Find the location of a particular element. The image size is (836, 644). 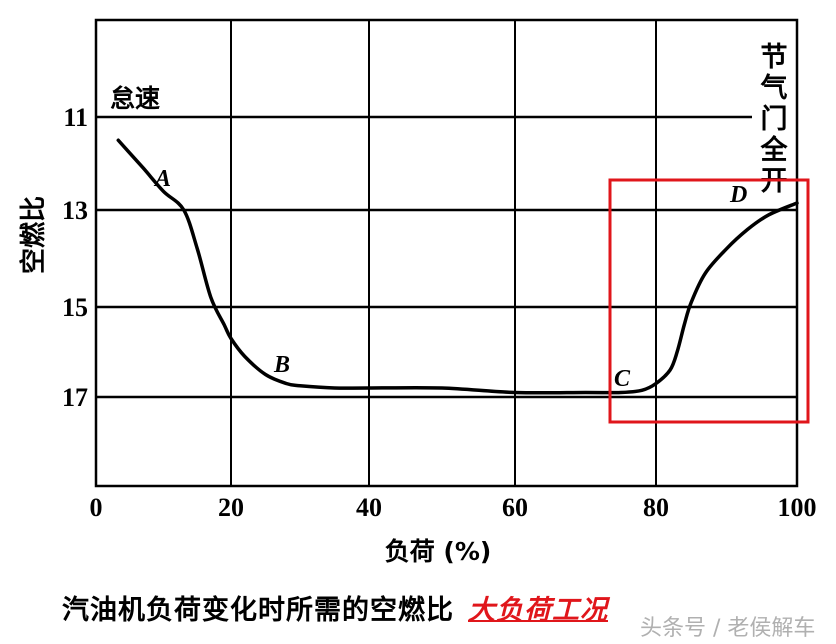

figure-caption: 汽油机负荷变化时所需的空燃比 大负荷工况 is located at coordinates (335, 607).